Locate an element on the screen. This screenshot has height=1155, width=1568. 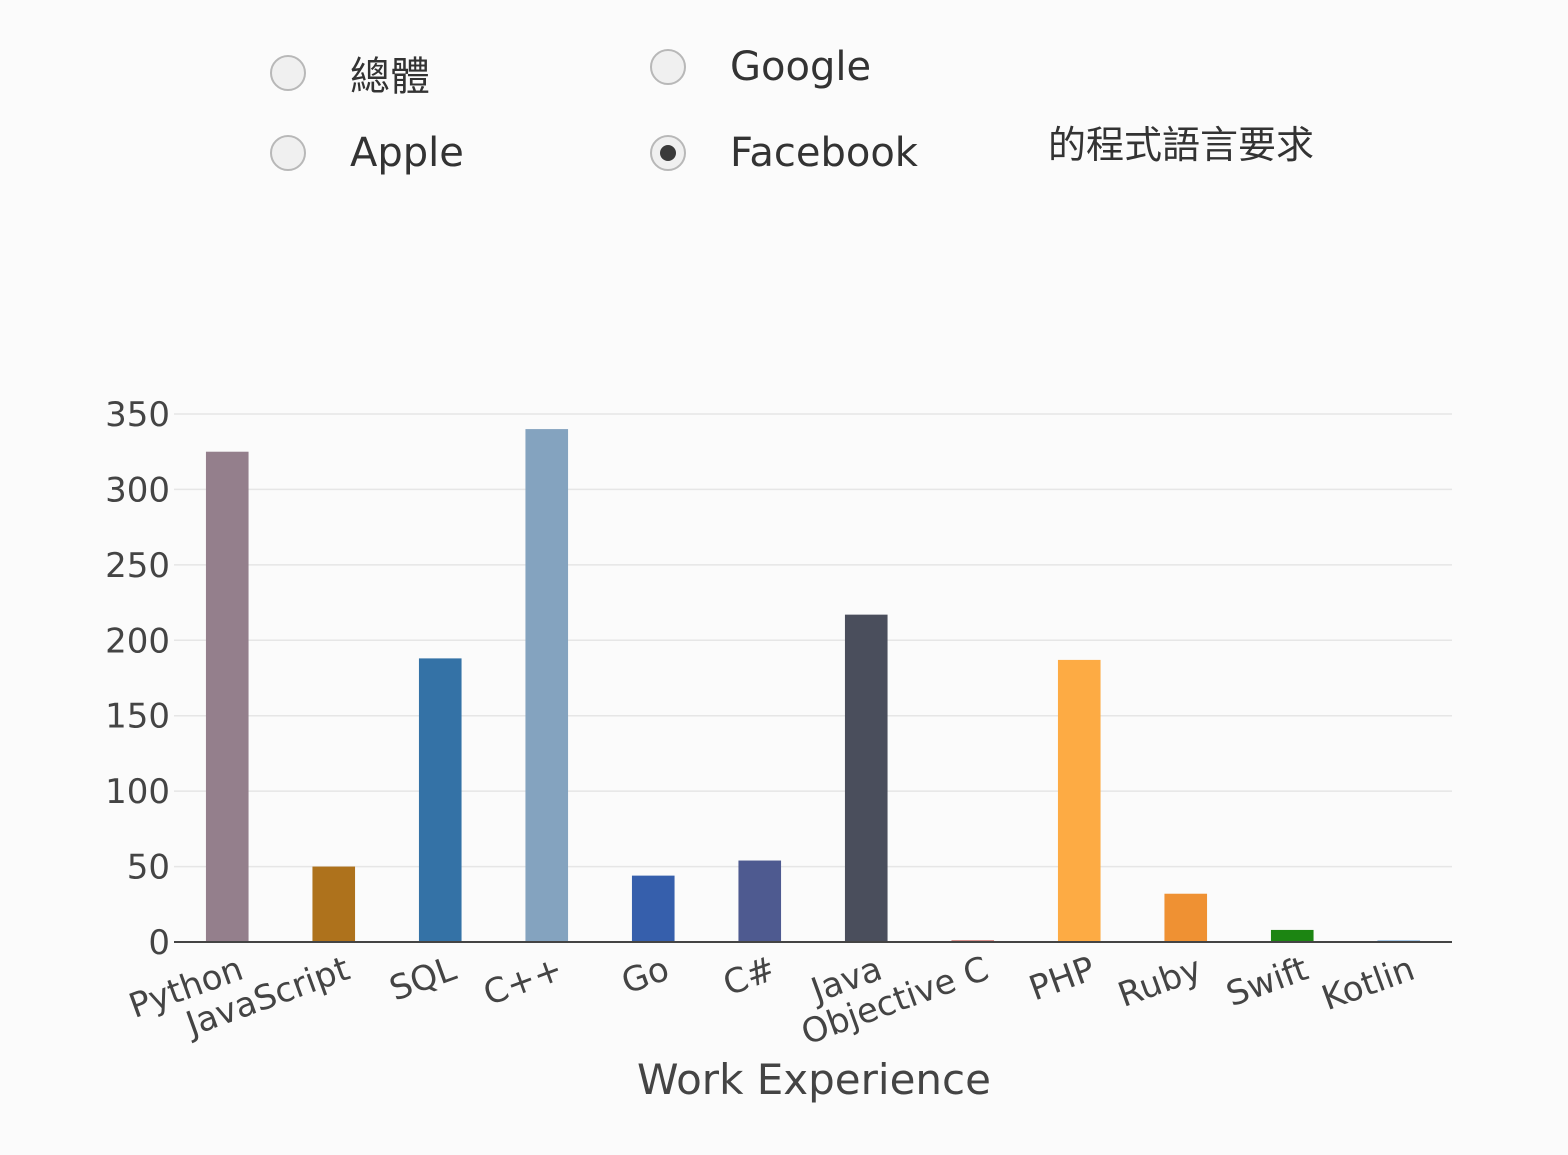
y-tick-label: 300 is located at coordinates (137, 490).